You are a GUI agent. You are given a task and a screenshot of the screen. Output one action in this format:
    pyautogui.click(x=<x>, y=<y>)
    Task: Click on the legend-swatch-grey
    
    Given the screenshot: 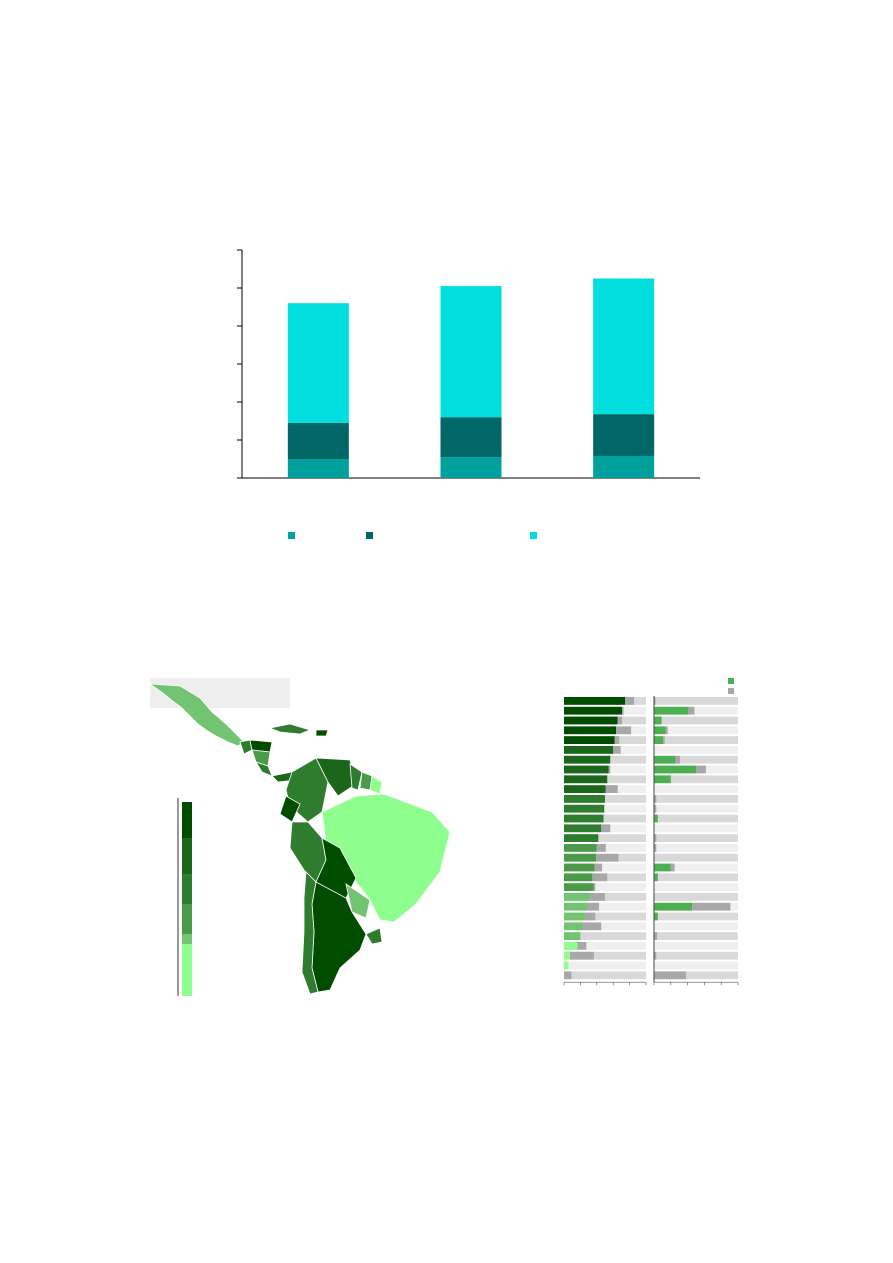 What is the action you would take?
    pyautogui.click(x=731, y=691)
    